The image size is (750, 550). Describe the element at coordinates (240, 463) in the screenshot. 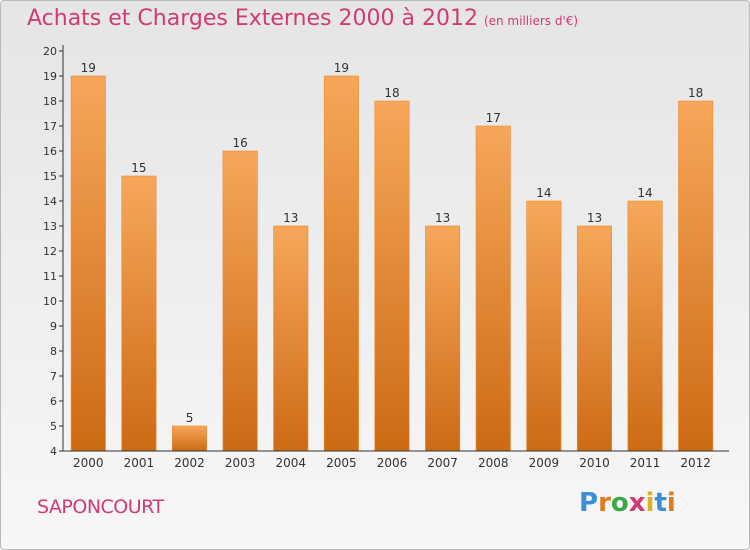

I see `x-tick-label-2003: 2003` at that location.